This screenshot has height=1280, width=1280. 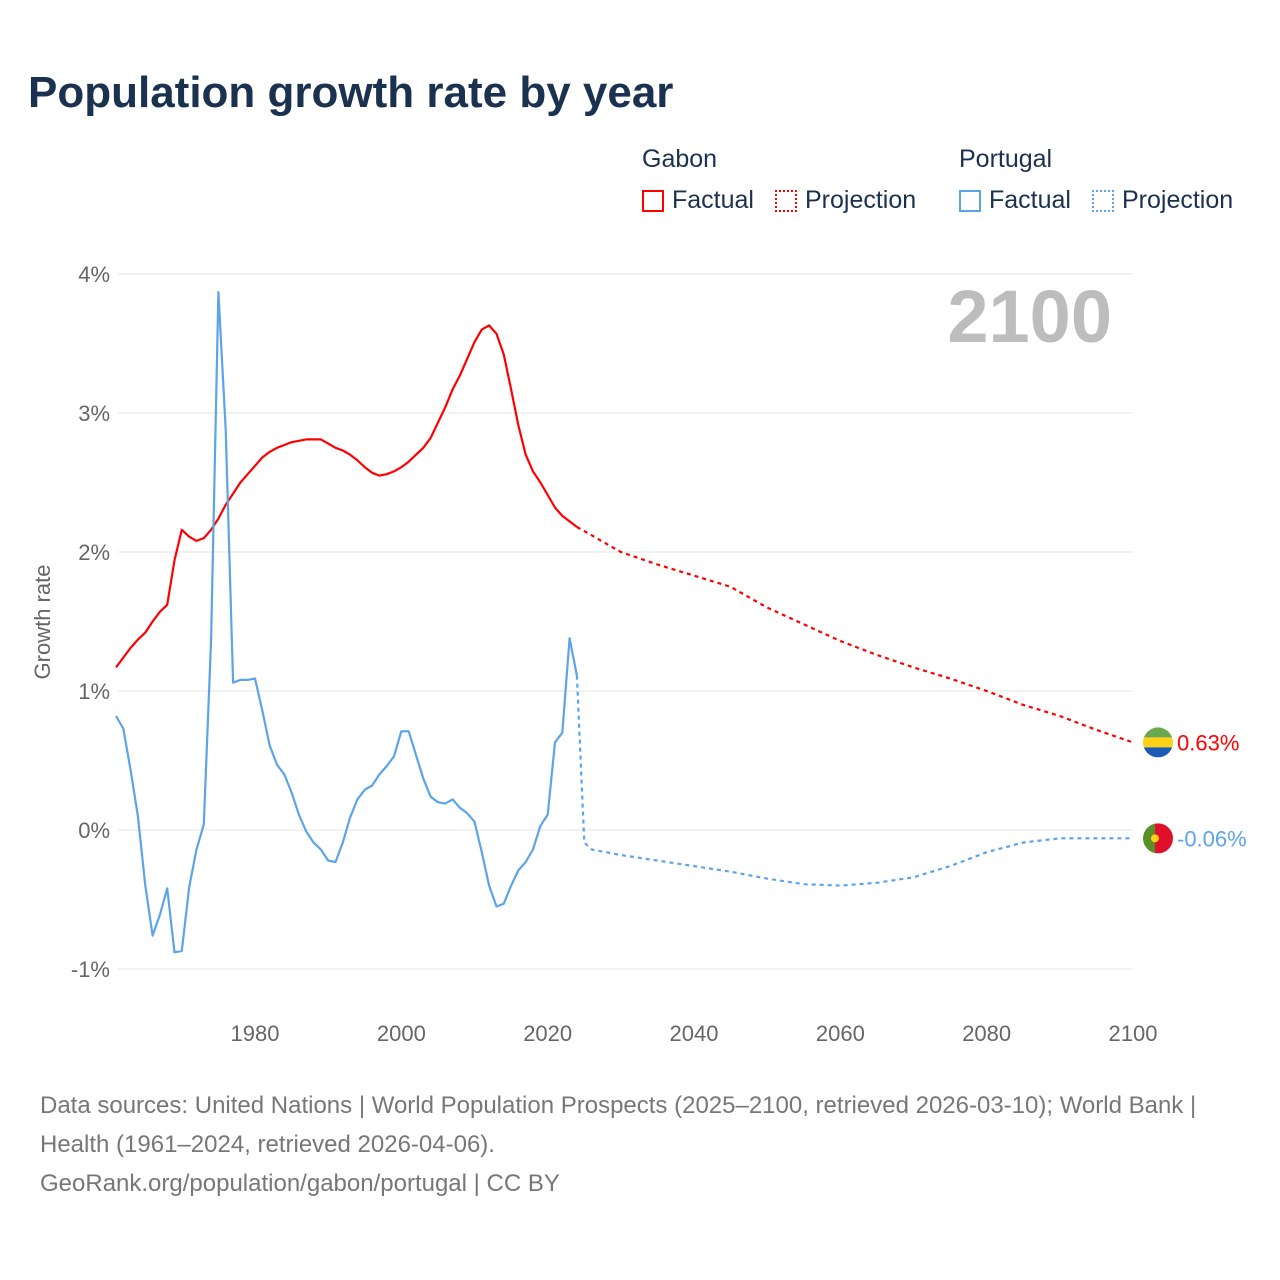 I want to click on end-value-label-gabon: 0.63%, so click(x=1208, y=742).